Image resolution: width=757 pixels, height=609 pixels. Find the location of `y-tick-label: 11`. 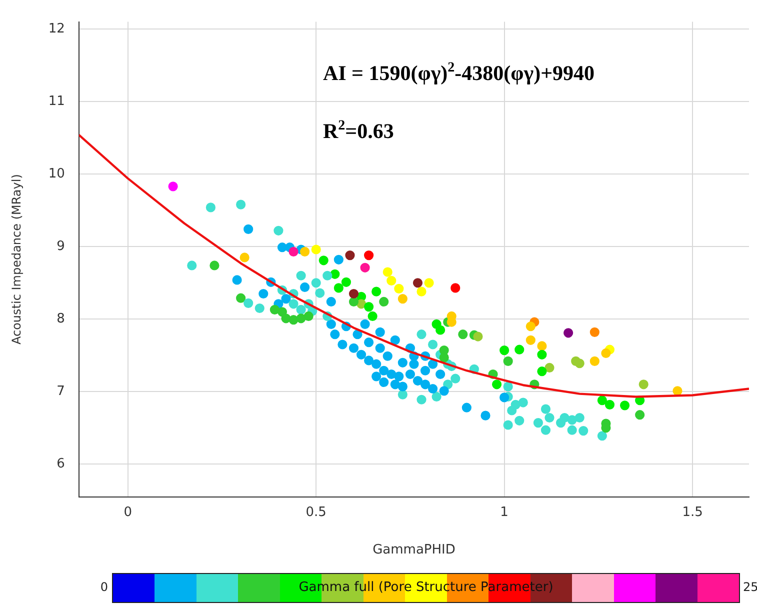

y-tick-label: 11 is located at coordinates (56, 101).